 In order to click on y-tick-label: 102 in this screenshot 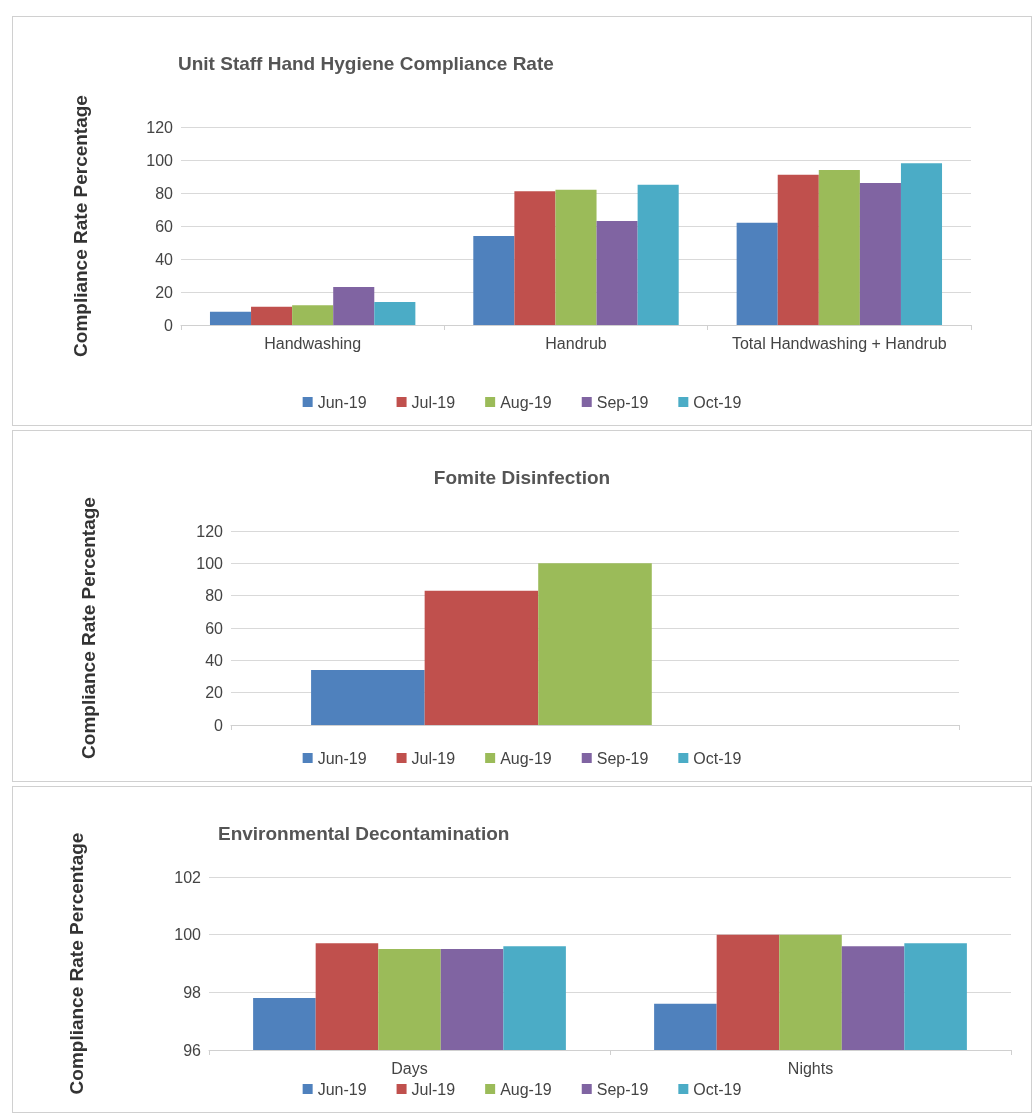, I will do `click(188, 877)`.